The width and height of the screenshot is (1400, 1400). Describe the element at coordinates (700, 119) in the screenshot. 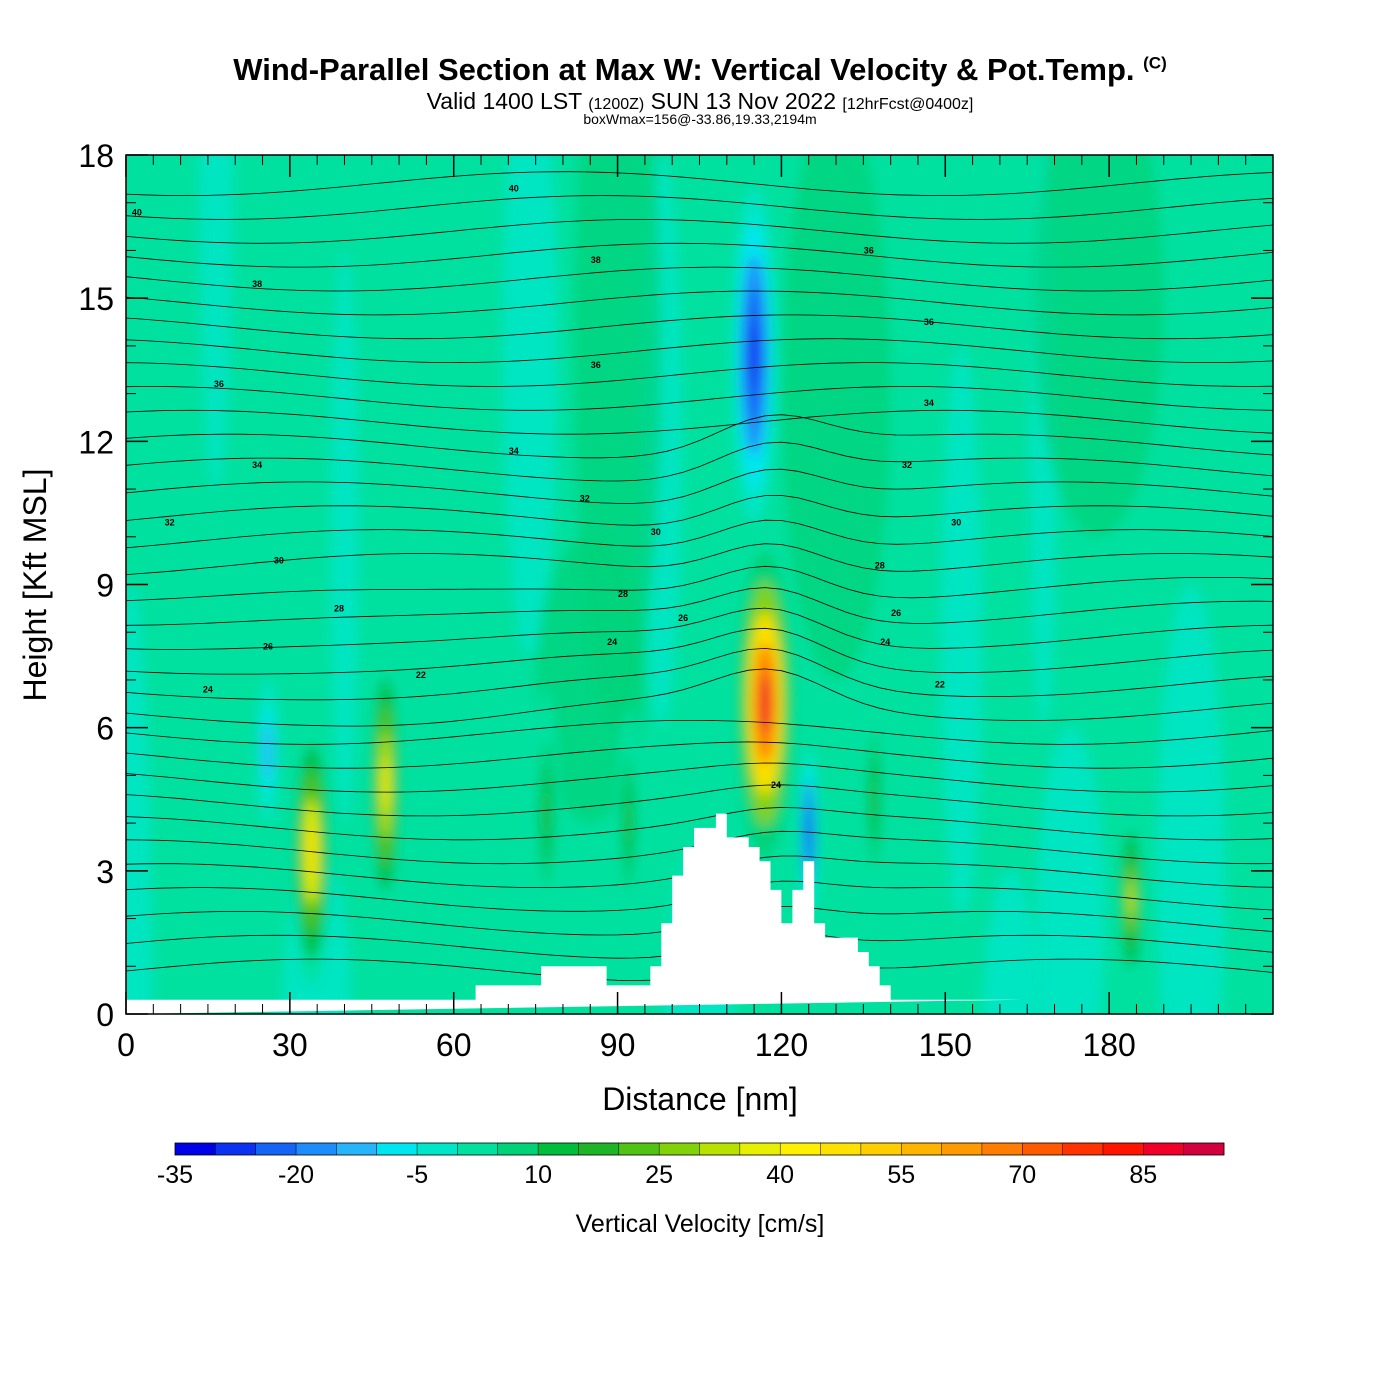

I see `box-max-info: boxWmax=156@-33.86,19.33,2194m` at that location.